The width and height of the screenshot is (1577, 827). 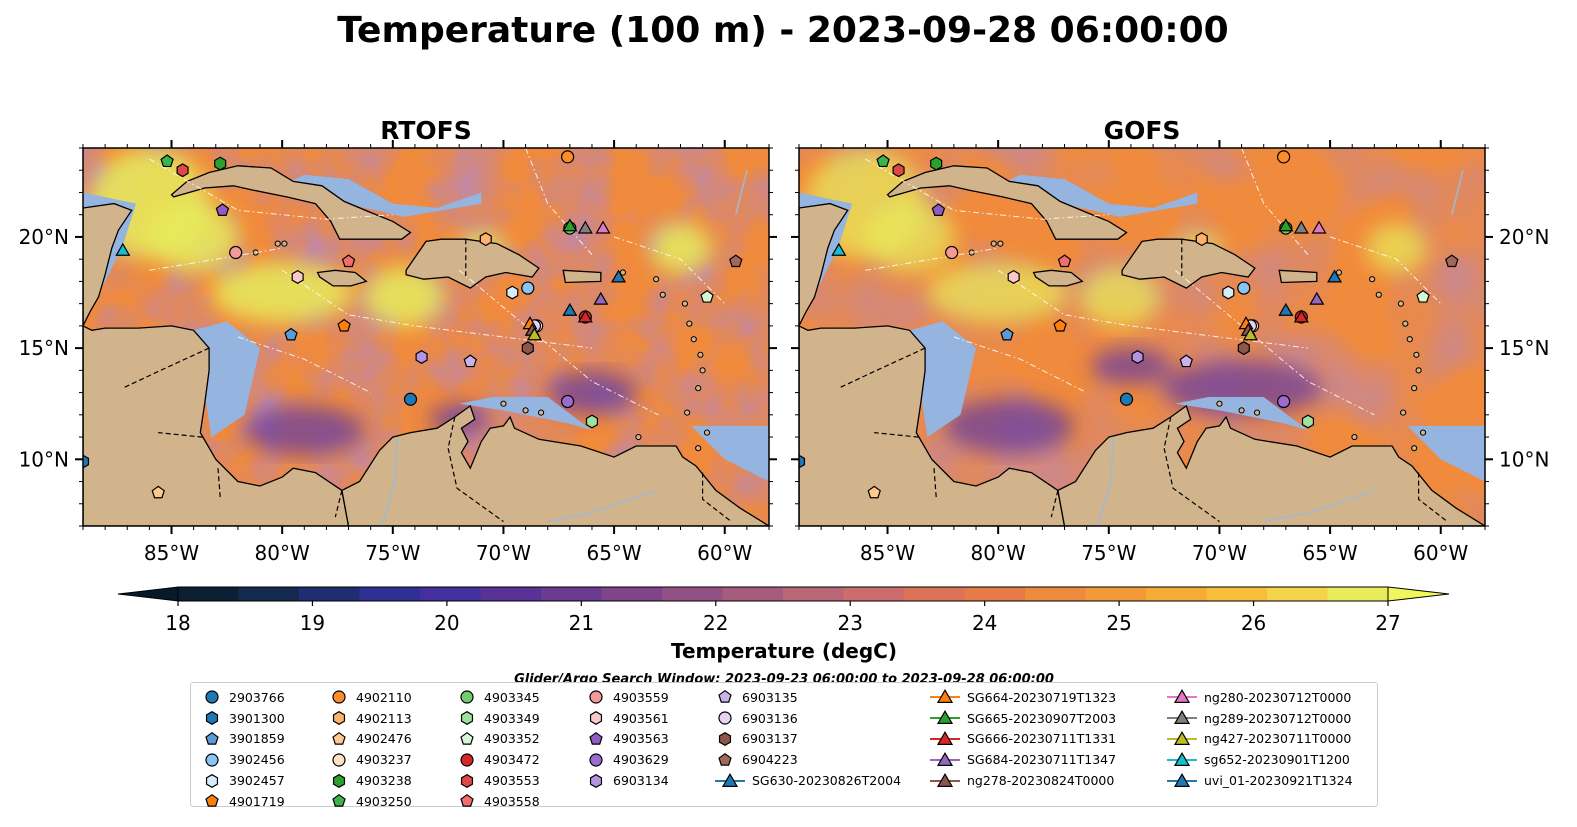 I want to click on legend-item: sg652-20230901T1200, so click(x=1259, y=759).